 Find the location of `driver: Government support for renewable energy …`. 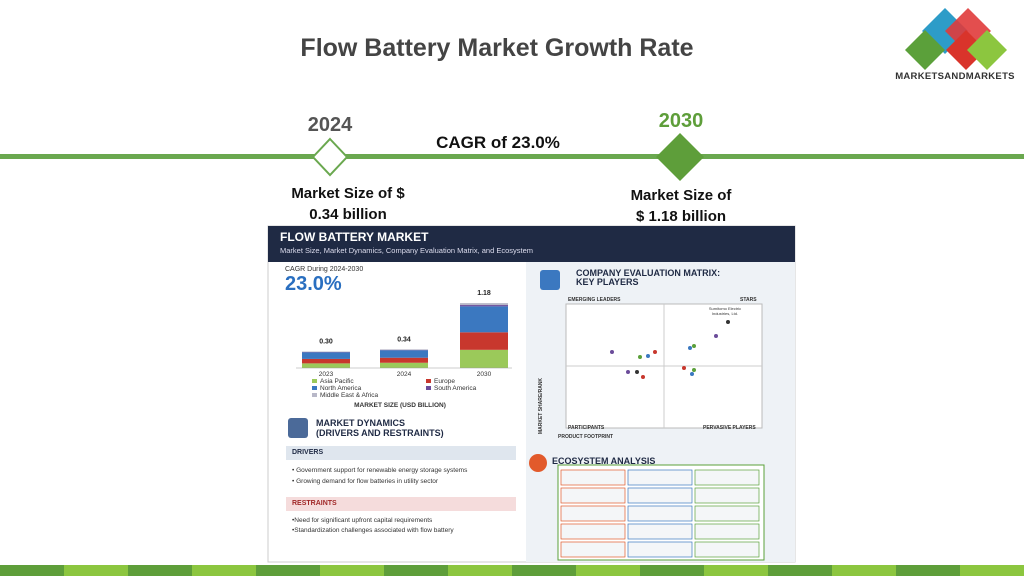

driver: Government support for renewable energy … is located at coordinates (382, 470).